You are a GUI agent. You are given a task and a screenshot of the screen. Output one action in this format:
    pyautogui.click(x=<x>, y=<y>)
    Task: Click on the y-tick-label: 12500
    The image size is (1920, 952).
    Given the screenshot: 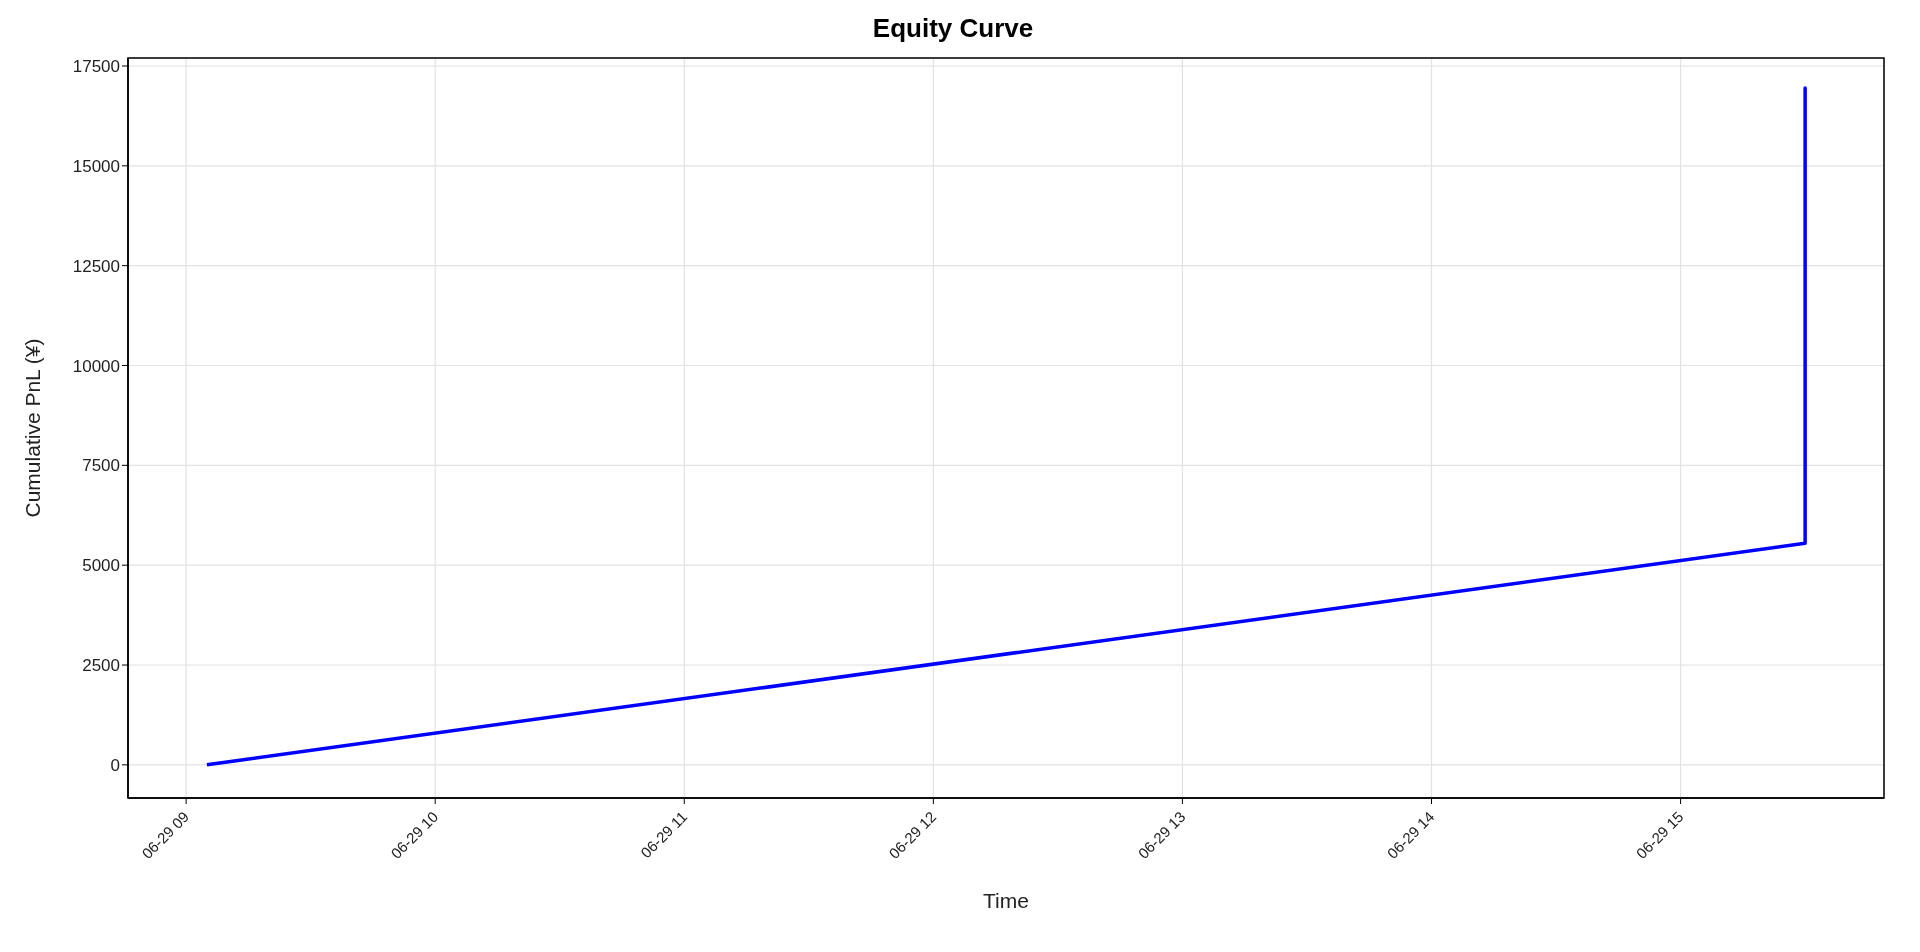 What is the action you would take?
    pyautogui.click(x=96, y=266)
    